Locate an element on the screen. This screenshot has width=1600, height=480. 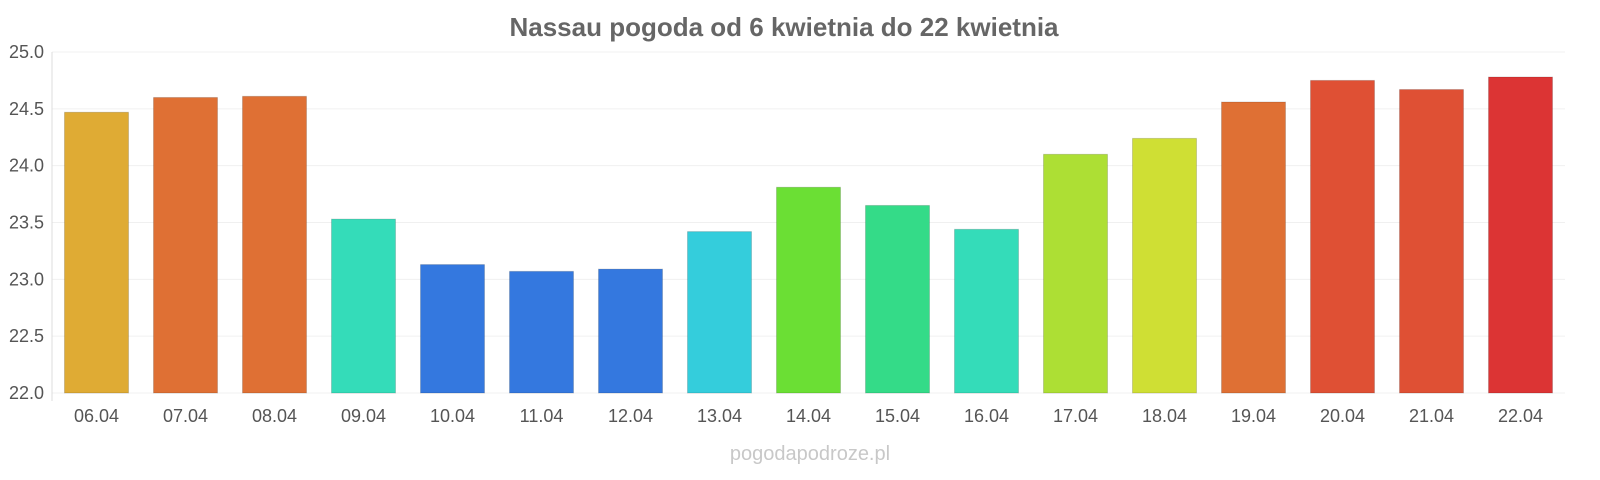
y-tick-label: 23.0 is located at coordinates (26, 279).